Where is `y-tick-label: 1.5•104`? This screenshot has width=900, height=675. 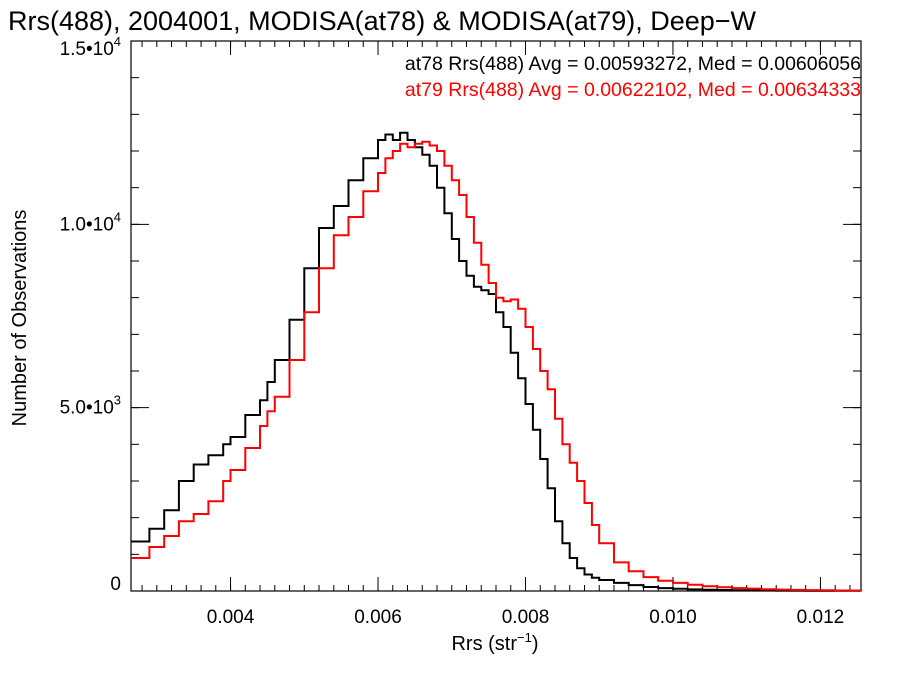
y-tick-label: 1.5•104 is located at coordinates (90, 47).